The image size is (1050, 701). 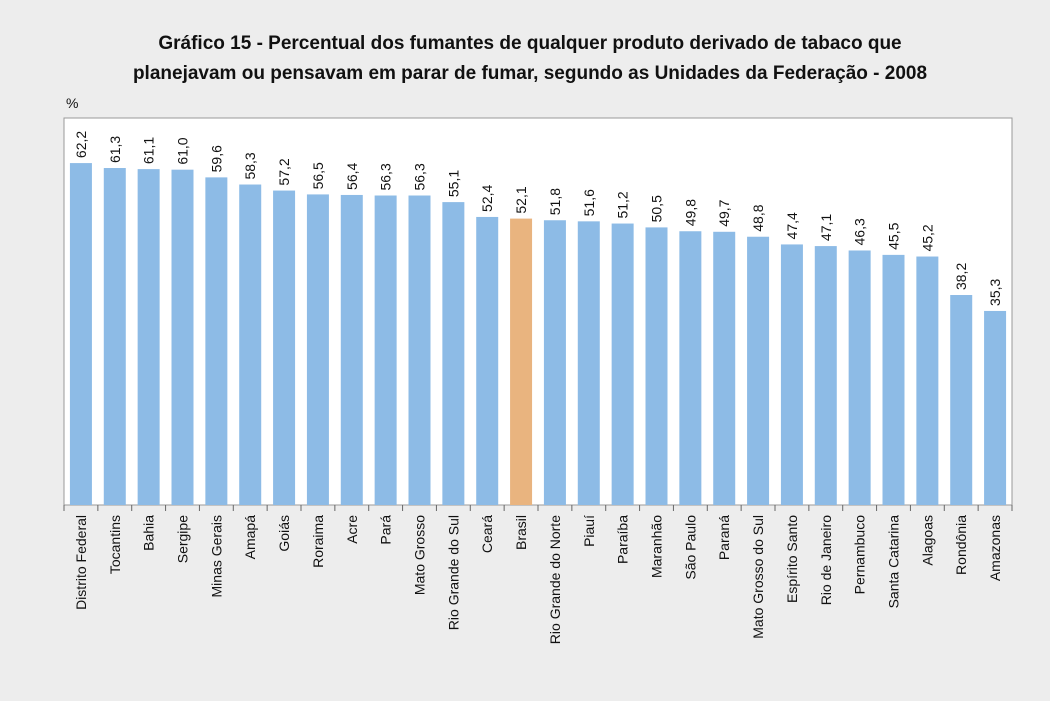 I want to click on value-label: 50,5, so click(x=657, y=208).